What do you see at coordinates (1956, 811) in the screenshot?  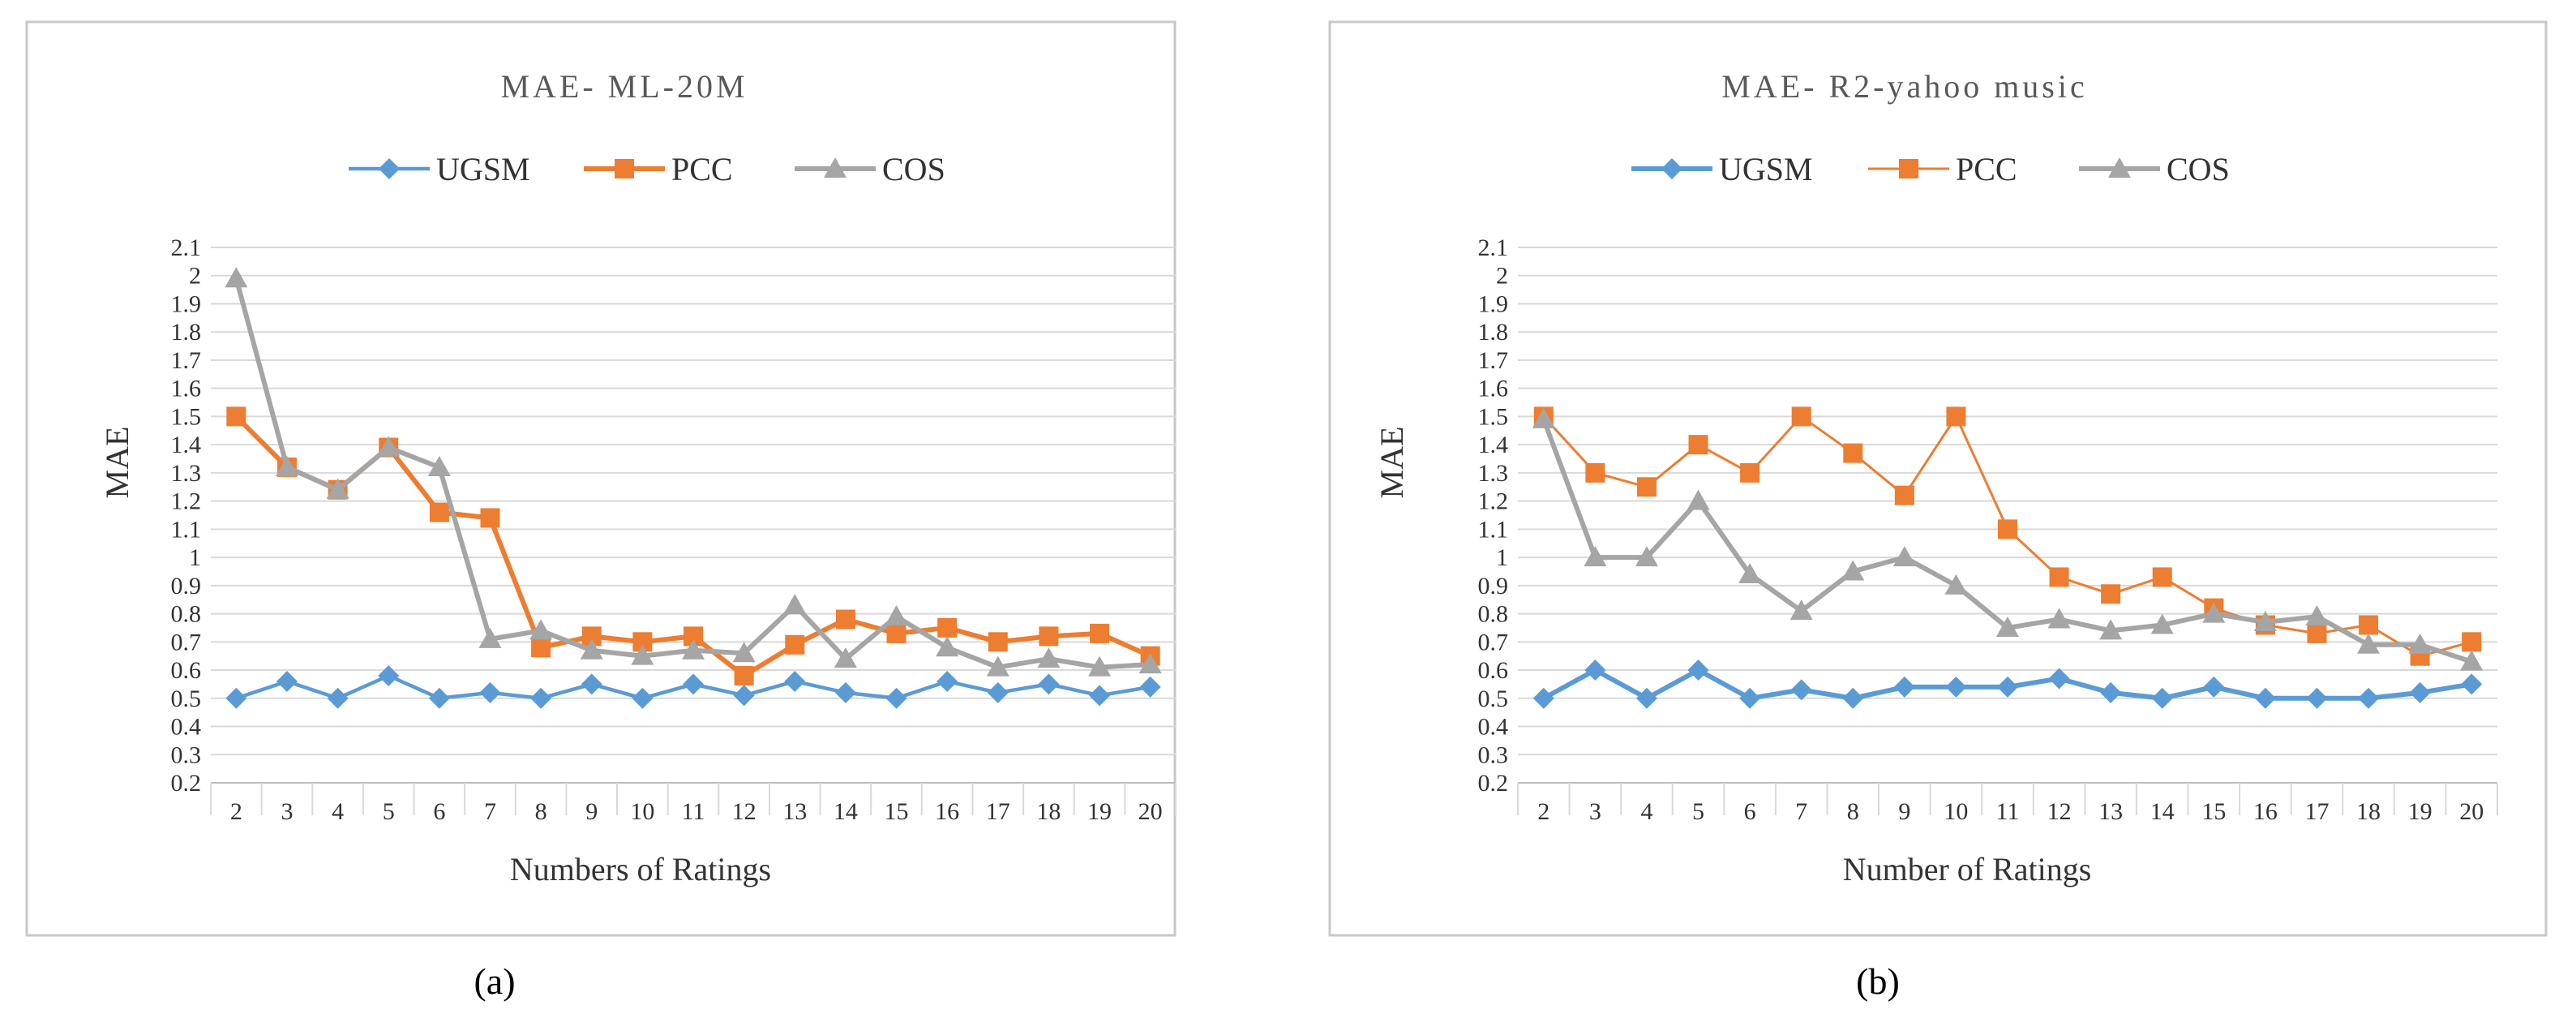 I see `x-tick-label: 10` at bounding box center [1956, 811].